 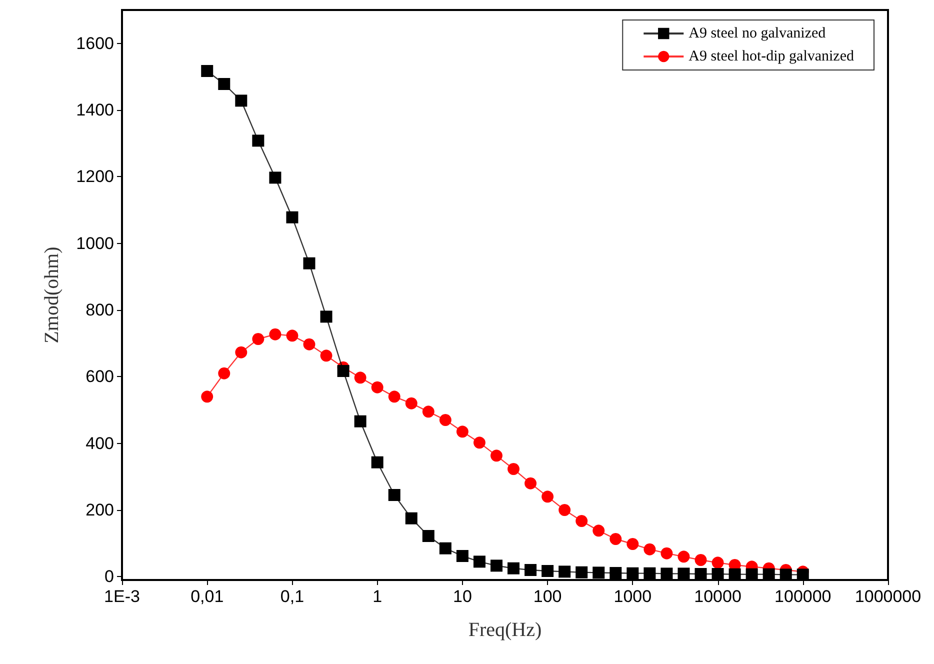 What do you see at coordinates (95, 43) in the screenshot?
I see `y-tick-label: 1600` at bounding box center [95, 43].